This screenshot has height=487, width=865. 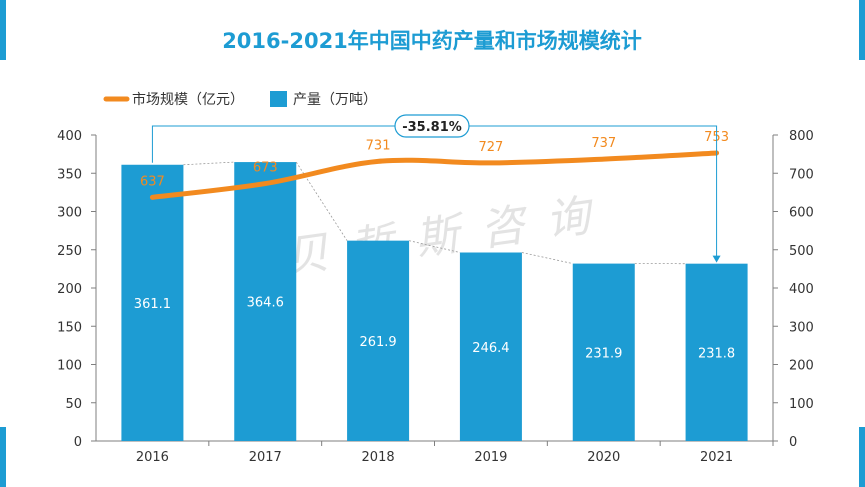 I want to click on line-value-label: 637, so click(x=152, y=181).